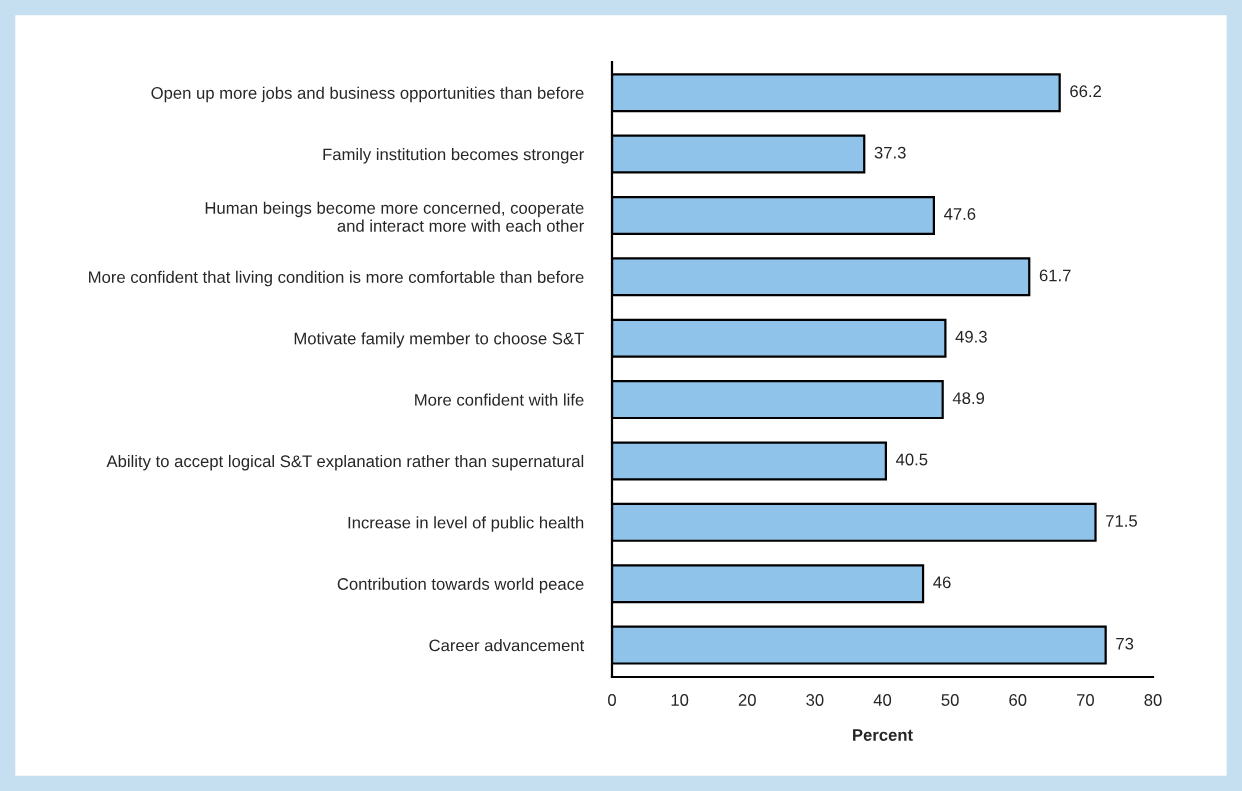  What do you see at coordinates (882, 700) in the screenshot?
I see `x-tick-label: 40` at bounding box center [882, 700].